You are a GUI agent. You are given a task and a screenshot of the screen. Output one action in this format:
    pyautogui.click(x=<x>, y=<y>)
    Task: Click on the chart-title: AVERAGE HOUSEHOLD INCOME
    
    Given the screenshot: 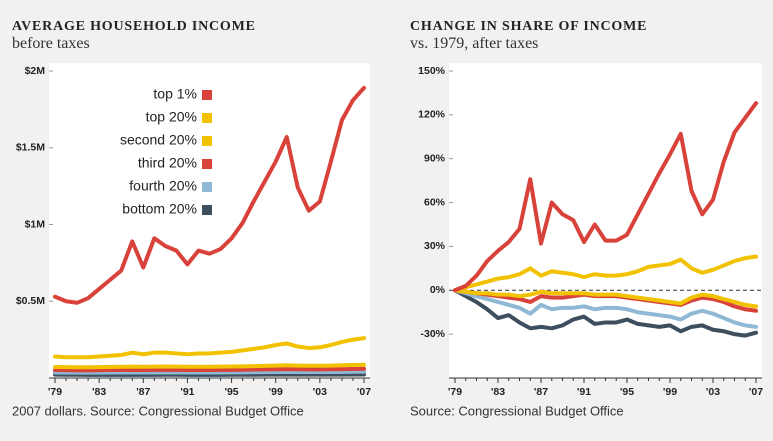 What is the action you would take?
    pyautogui.click(x=134, y=26)
    